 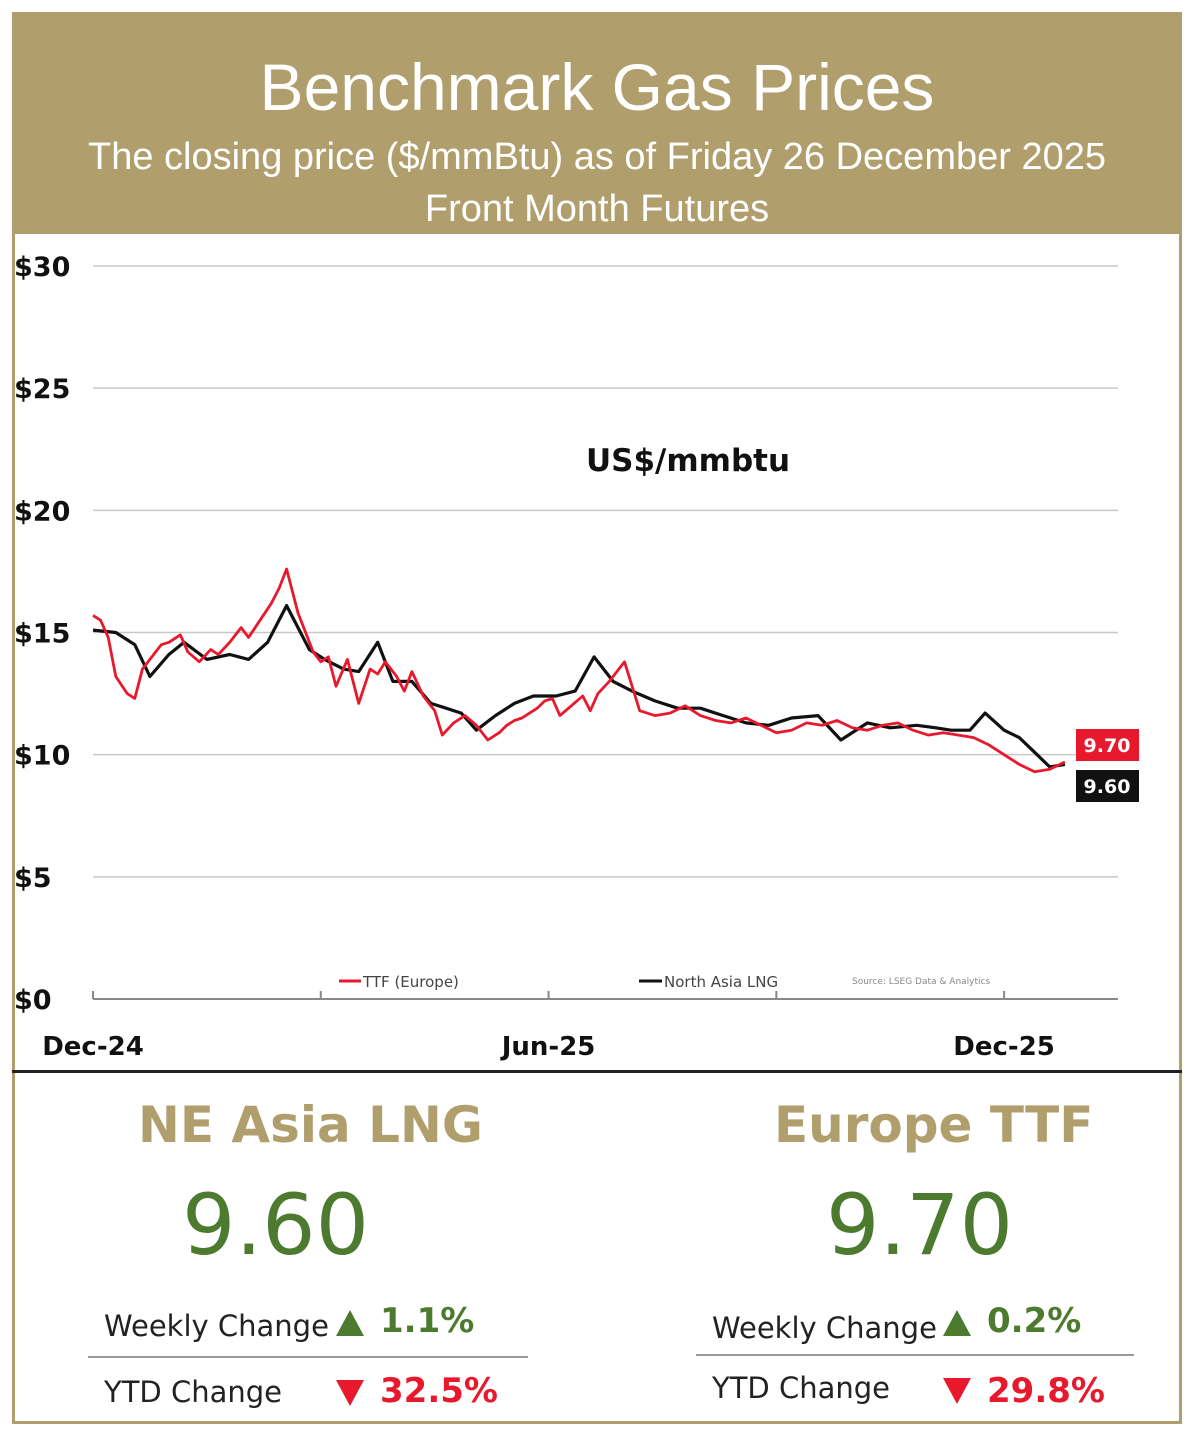 I want to click on y-tick-label: $20, so click(x=42, y=511).